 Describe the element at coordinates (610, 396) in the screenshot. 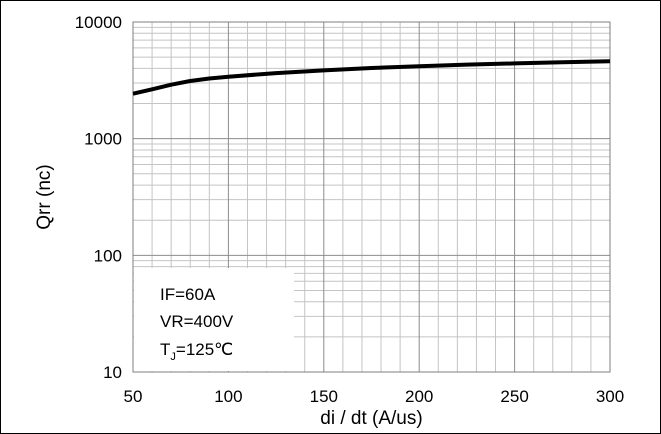

I see `x-tick-label: 300` at that location.